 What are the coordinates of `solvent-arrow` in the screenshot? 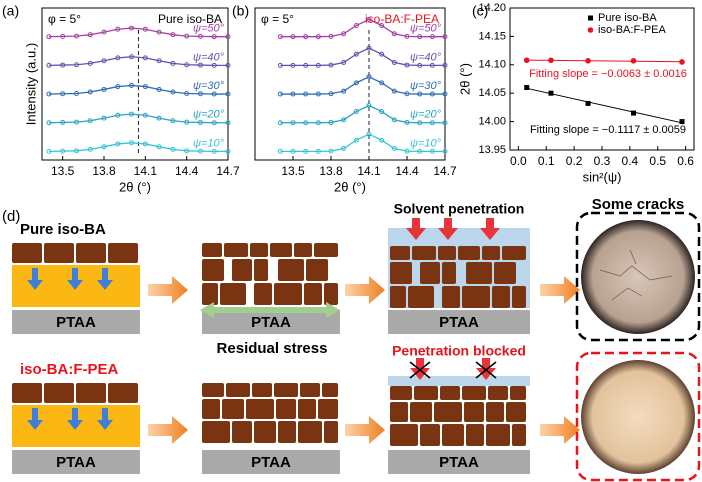 It's located at (490, 229).